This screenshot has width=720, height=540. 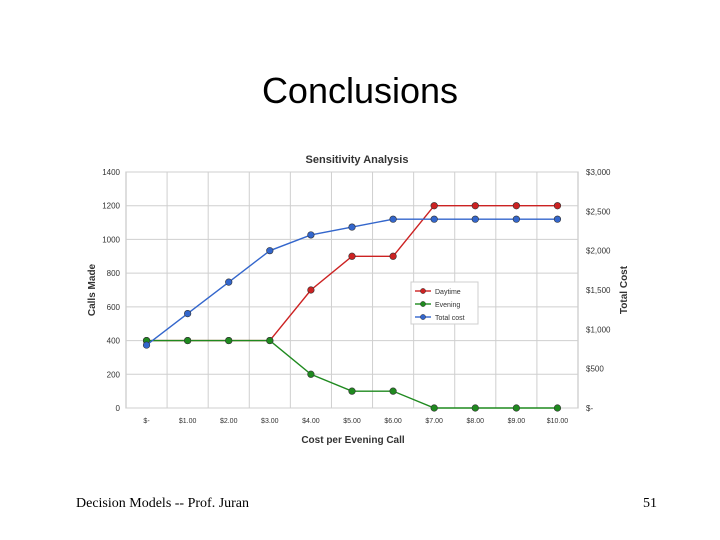 What do you see at coordinates (598, 329) in the screenshot?
I see `y2-tick-label: $1,000` at bounding box center [598, 329].